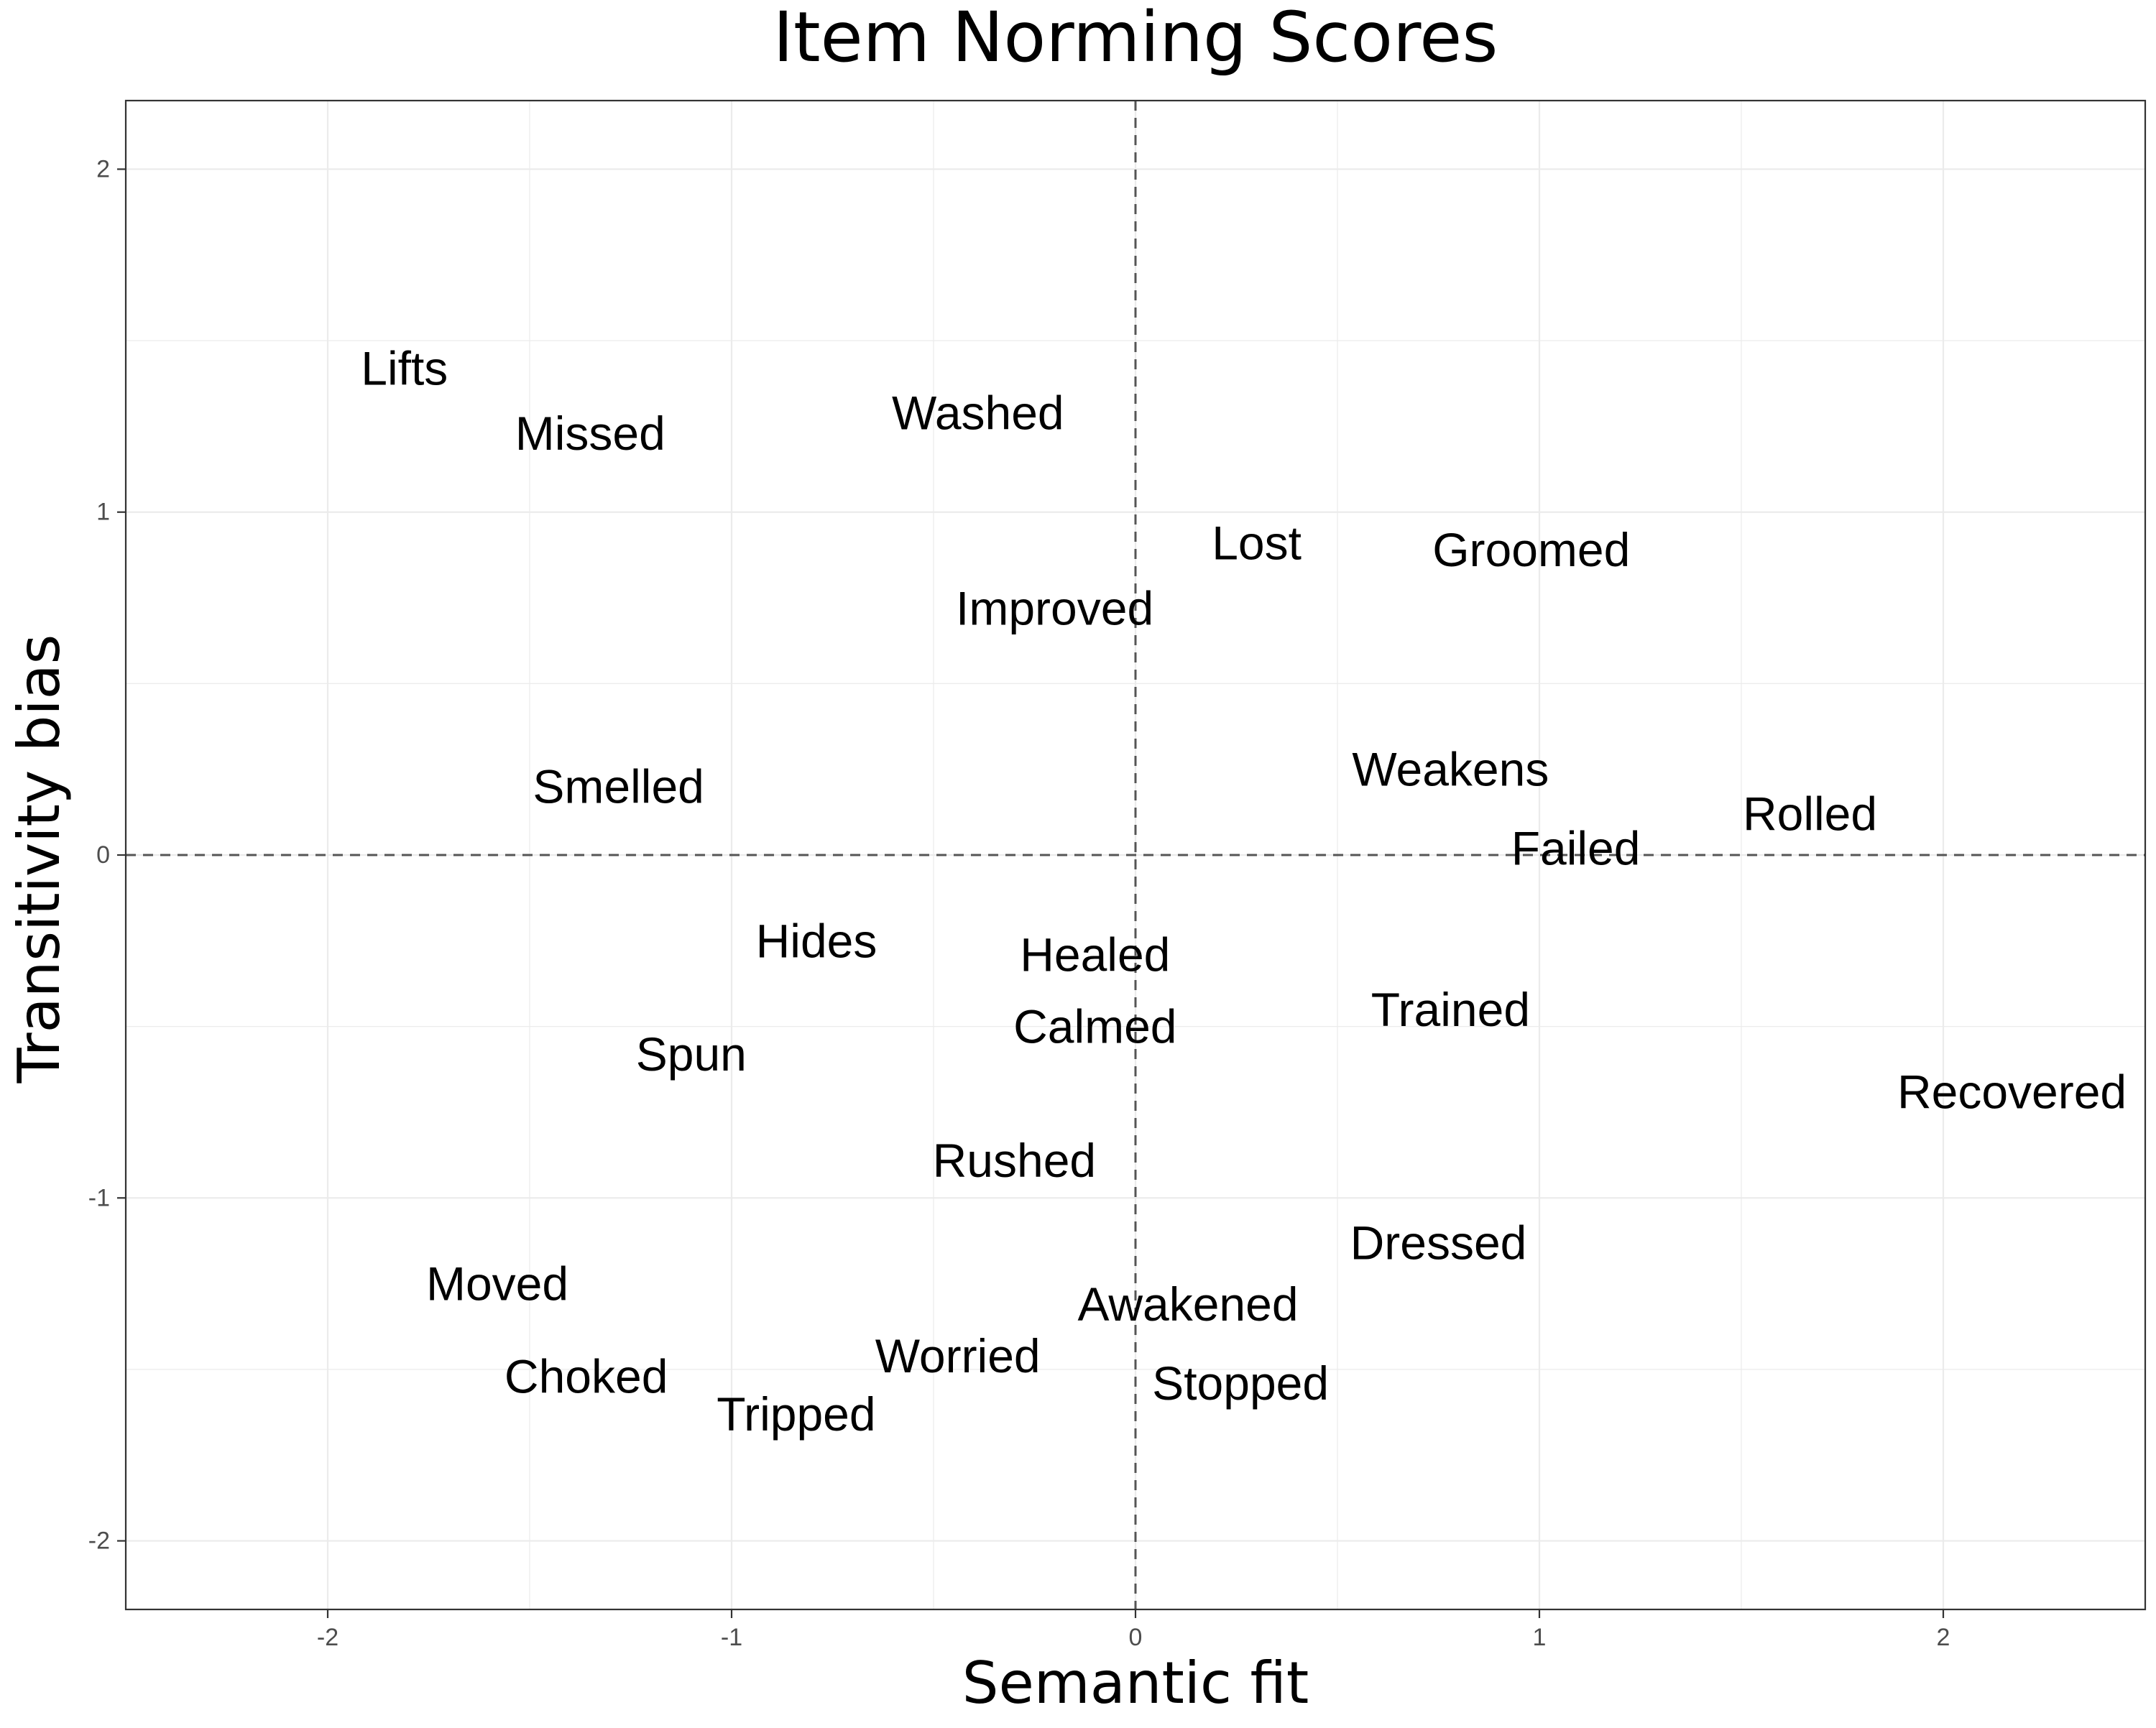 Image resolution: width=2156 pixels, height=1728 pixels. What do you see at coordinates (1240, 1384) in the screenshot?
I see `point-label: Stopped` at bounding box center [1240, 1384].